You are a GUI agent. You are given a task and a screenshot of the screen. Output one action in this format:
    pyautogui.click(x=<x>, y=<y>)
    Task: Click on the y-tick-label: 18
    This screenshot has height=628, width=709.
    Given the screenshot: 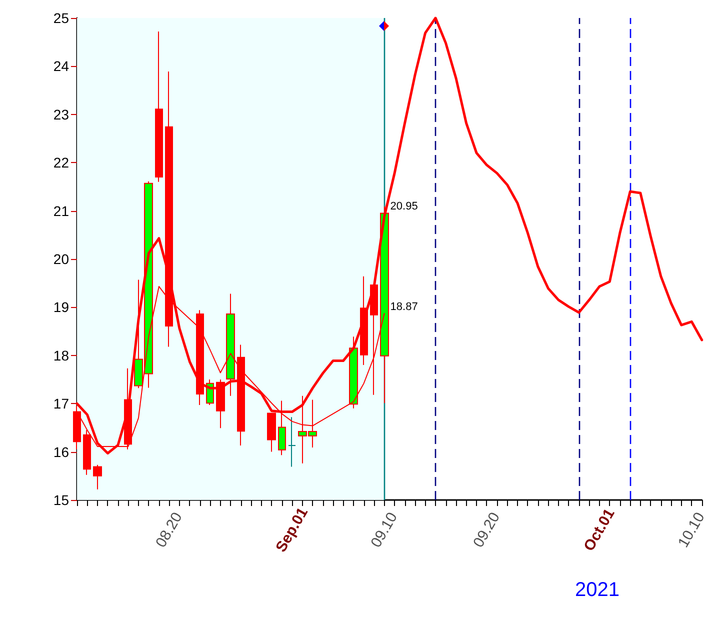 What is the action you would take?
    pyautogui.click(x=61, y=355)
    